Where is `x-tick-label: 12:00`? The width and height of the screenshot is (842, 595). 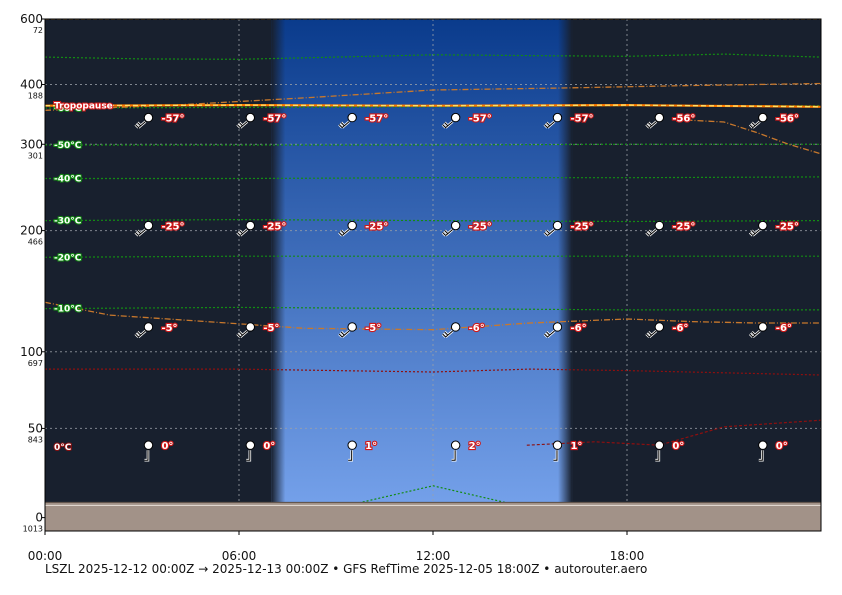
x-tick-label: 12:00 is located at coordinates (433, 556).